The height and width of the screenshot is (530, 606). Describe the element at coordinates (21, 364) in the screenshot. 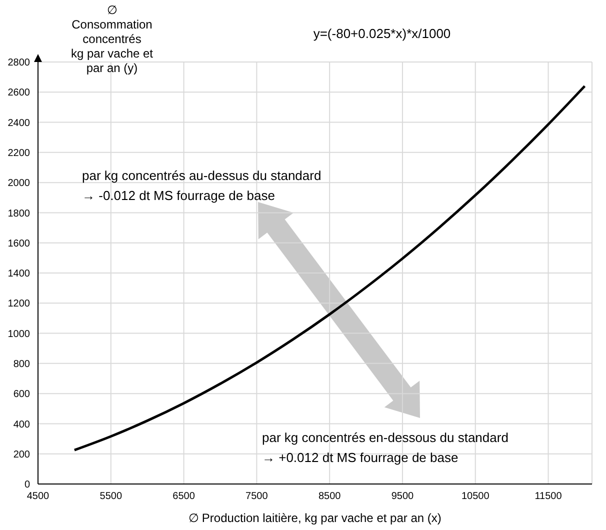

I see `y-tick-label: 800` at that location.